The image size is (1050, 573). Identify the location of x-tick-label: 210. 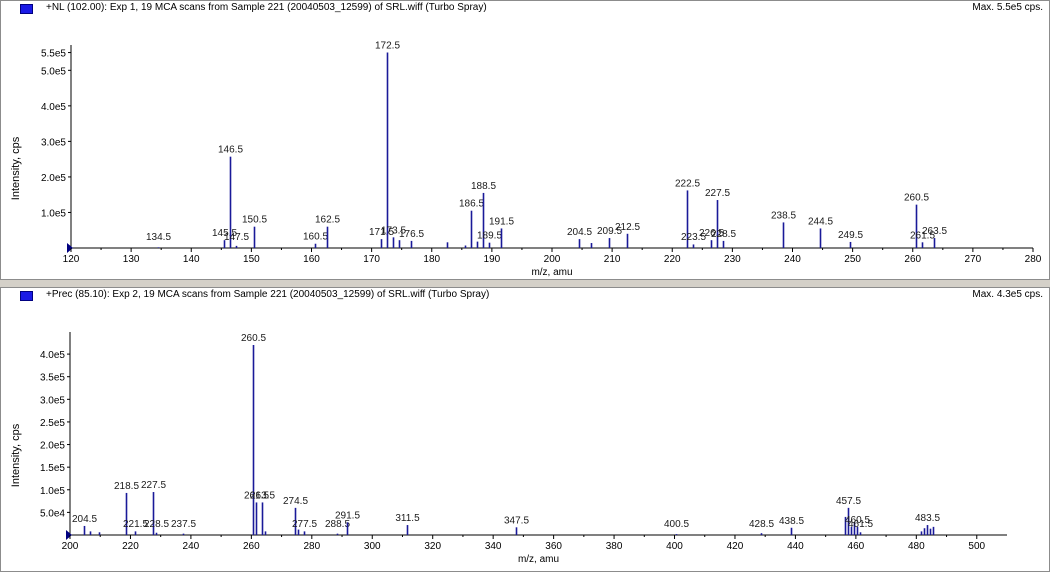
(612, 259).